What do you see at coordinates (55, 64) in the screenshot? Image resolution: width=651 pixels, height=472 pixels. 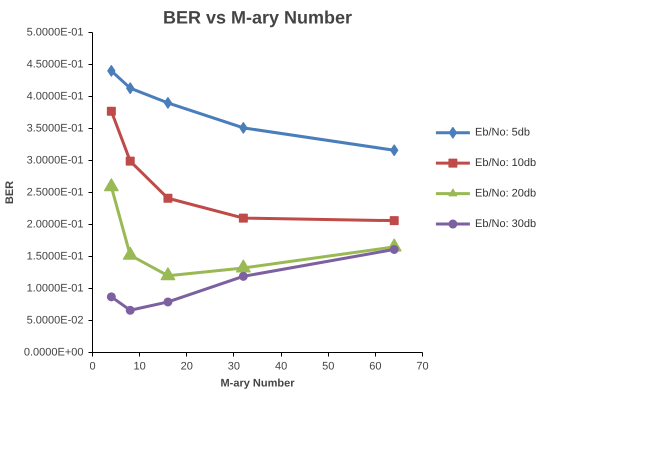 I see `y-tick-label: 4.5000E-01` at bounding box center [55, 64].